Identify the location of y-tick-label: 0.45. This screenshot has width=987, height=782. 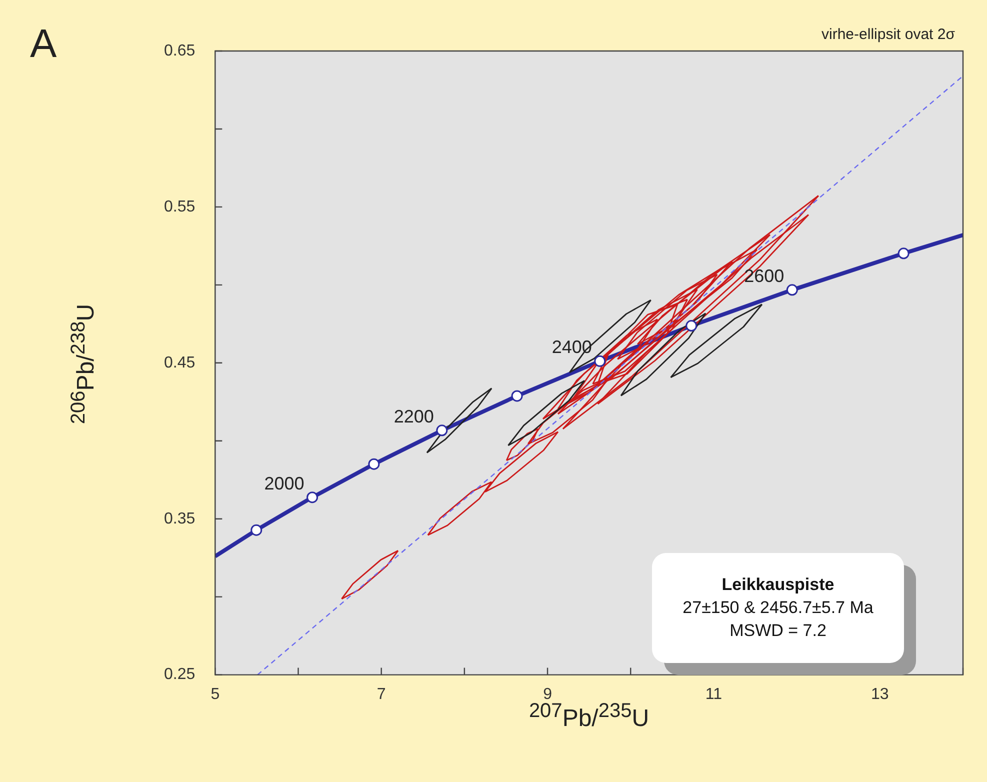
(180, 363).